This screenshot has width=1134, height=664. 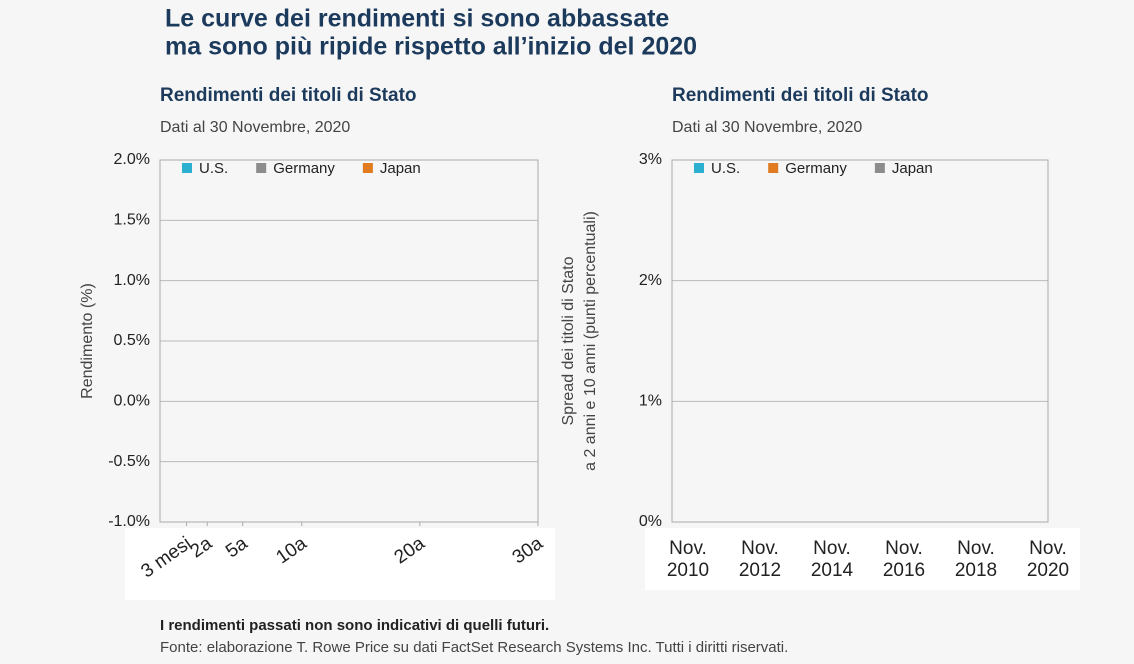 I want to click on y-tick-label: 0.5%, so click(x=132, y=340).